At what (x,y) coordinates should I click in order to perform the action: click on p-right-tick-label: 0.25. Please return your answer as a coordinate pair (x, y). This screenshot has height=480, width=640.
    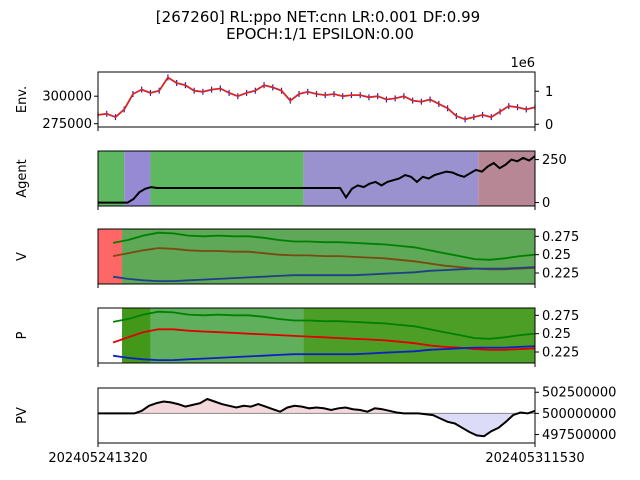
    Looking at the image, I should click on (556, 334).